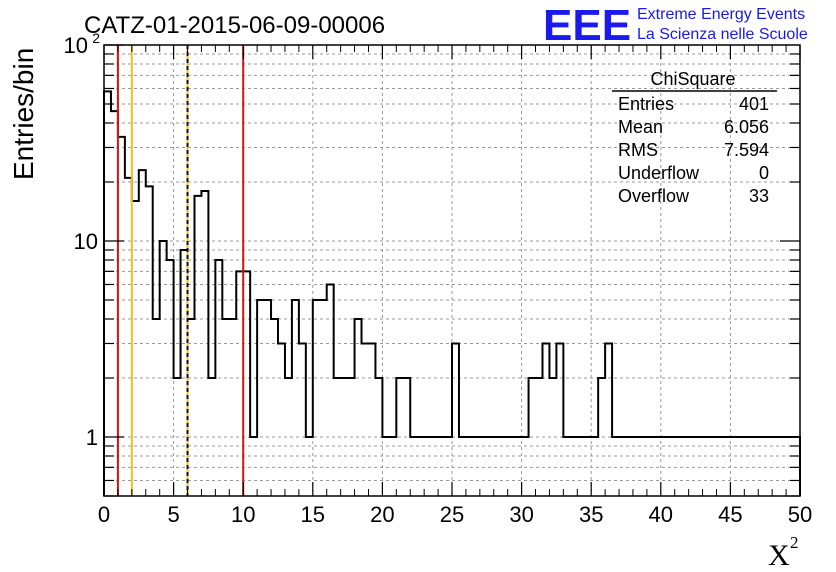  I want to click on chart-title: CATZ-01-2015-06-09-00006, so click(234, 25).